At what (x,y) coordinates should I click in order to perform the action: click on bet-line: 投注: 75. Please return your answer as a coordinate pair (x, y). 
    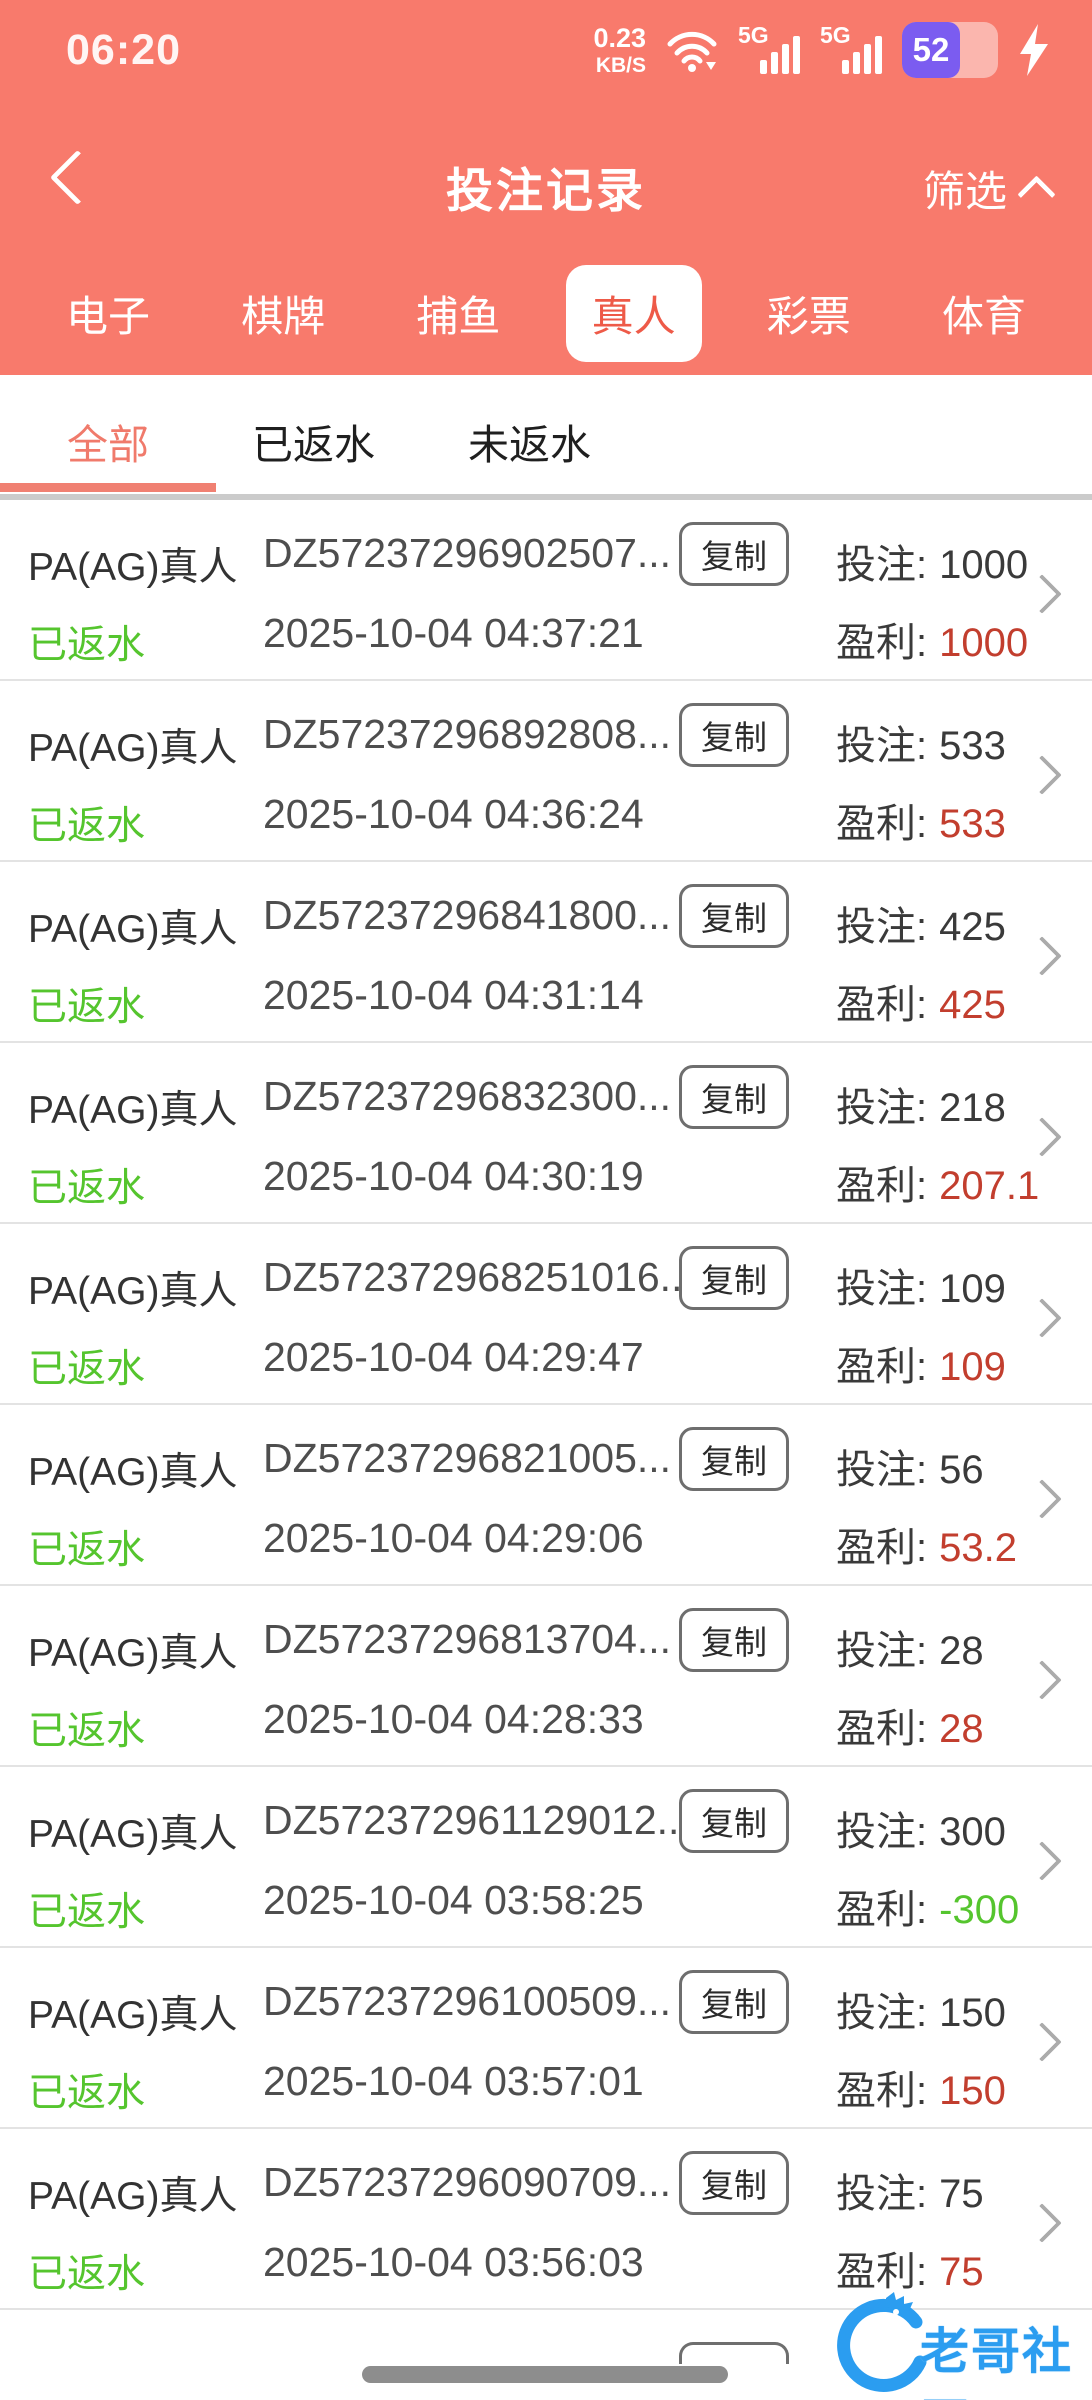
    Looking at the image, I should click on (910, 2190).